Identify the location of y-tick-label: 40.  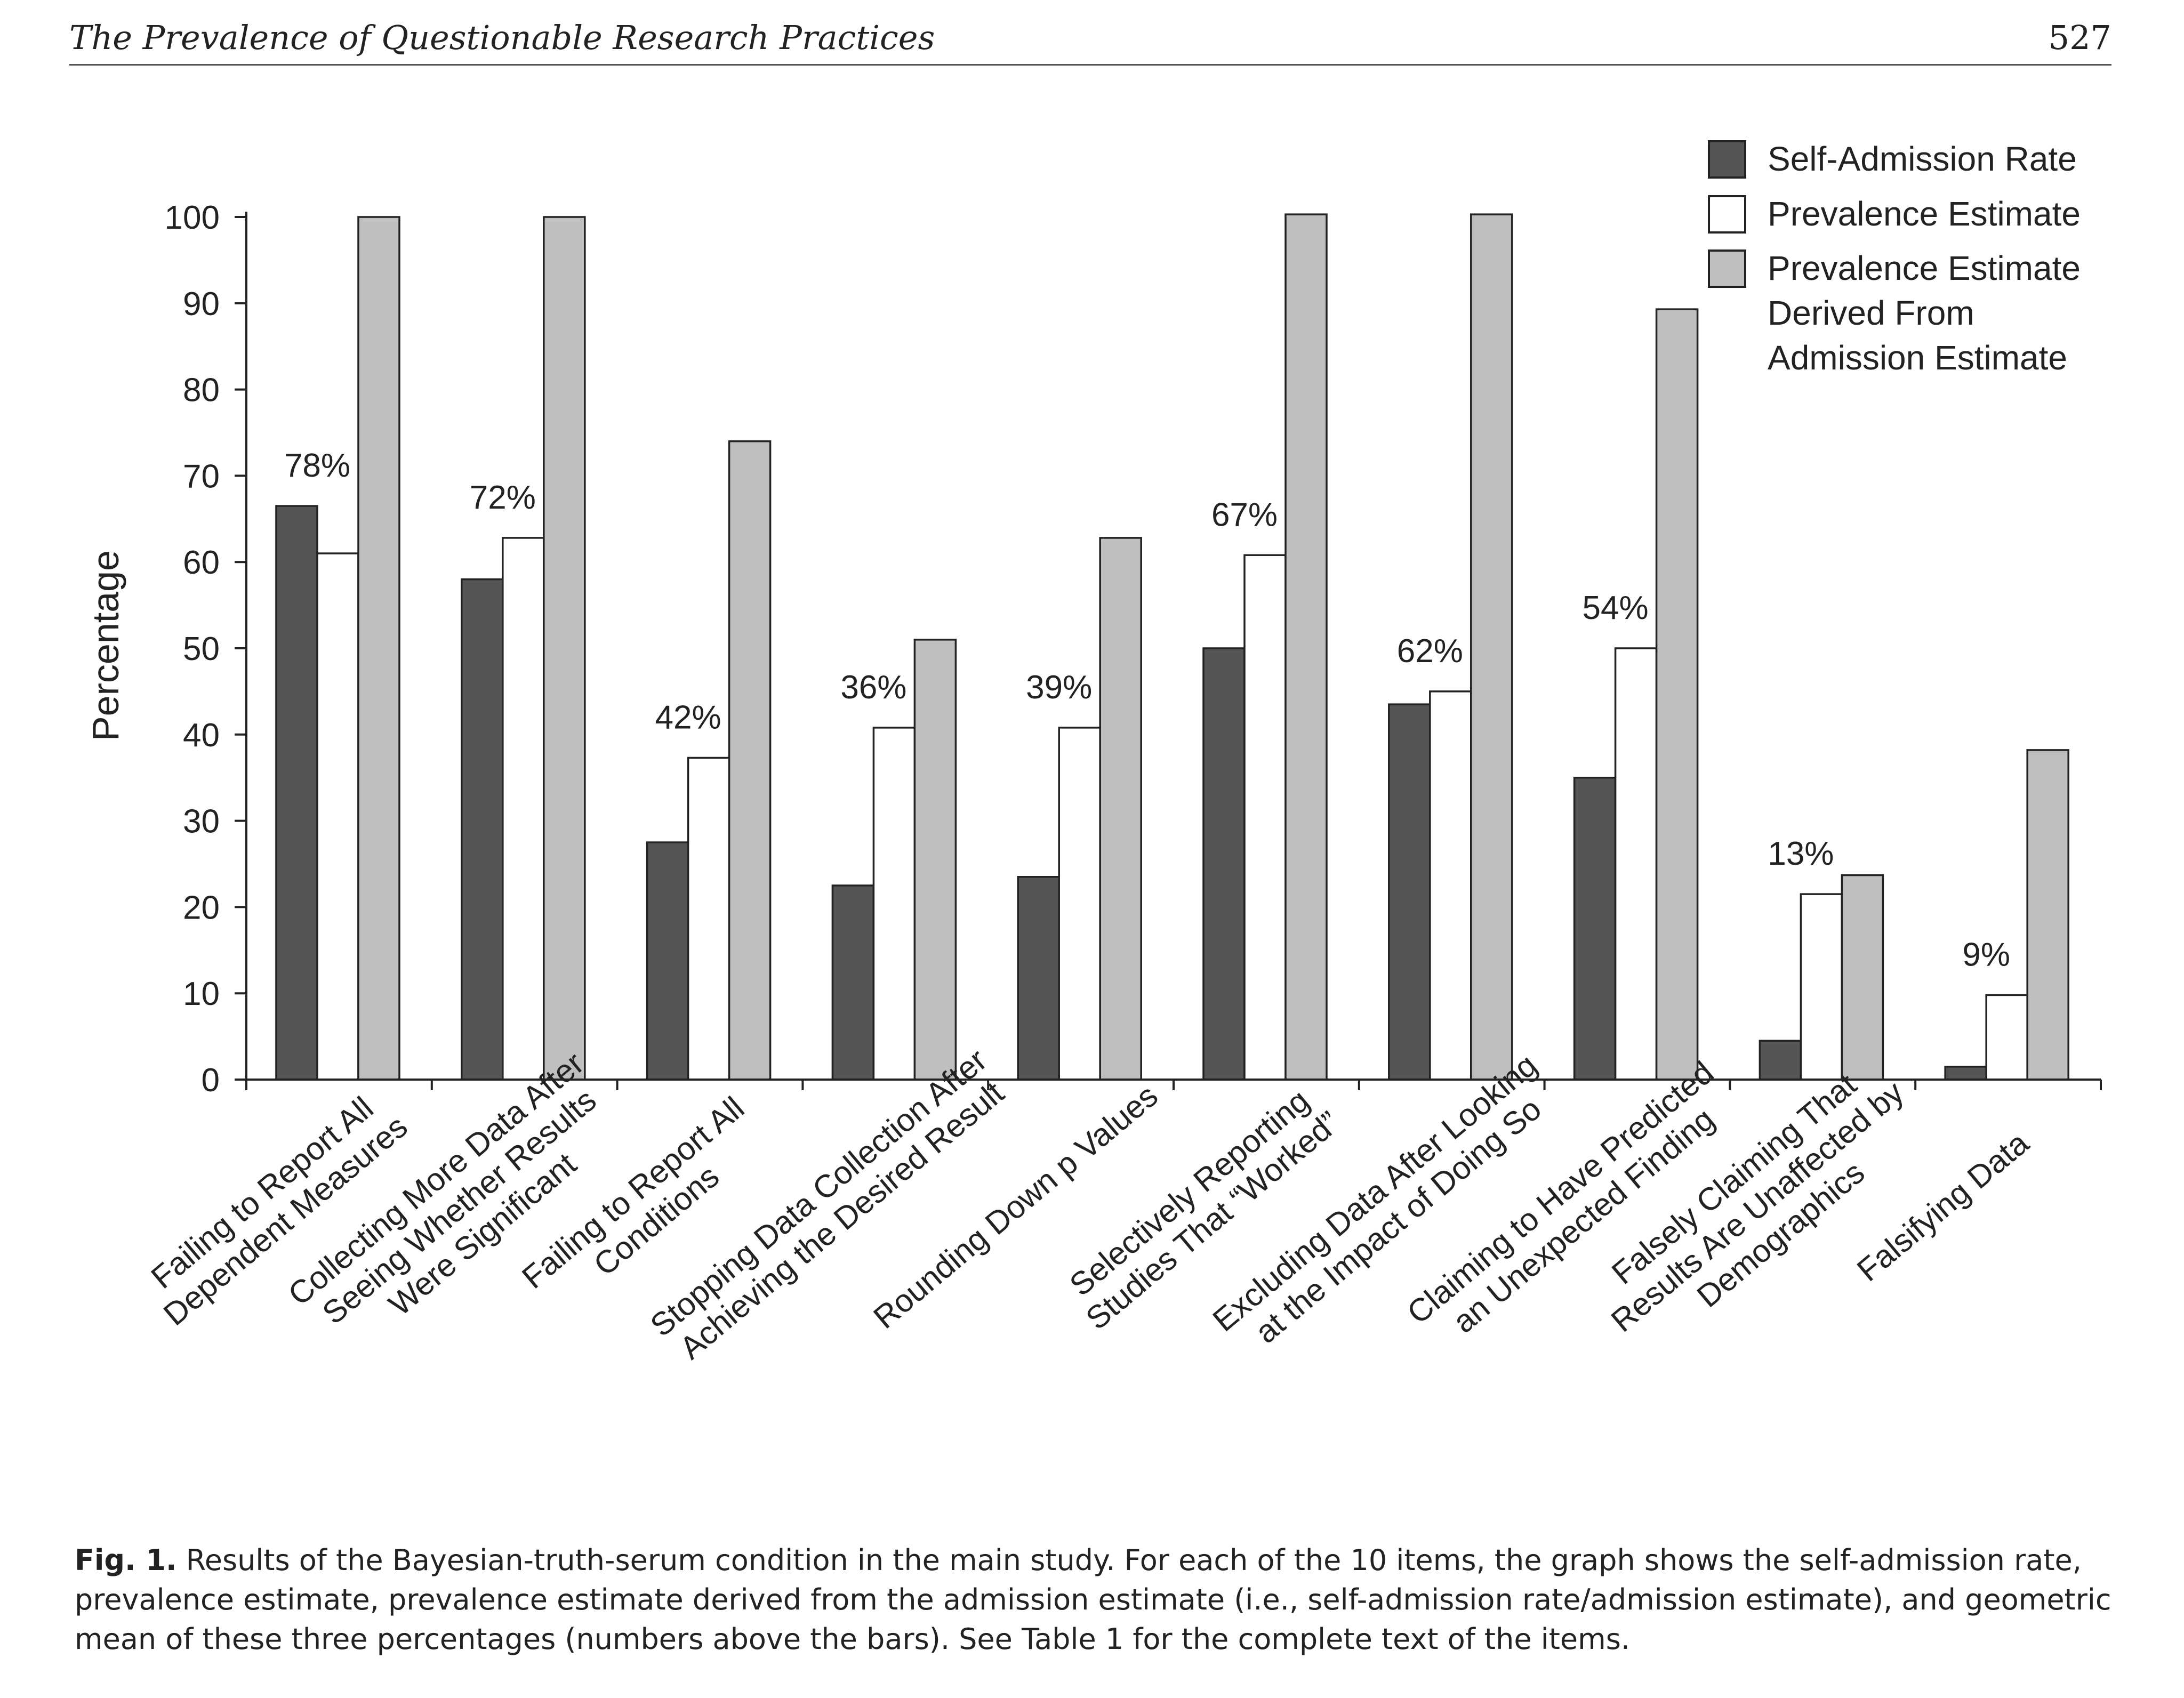
(201, 735).